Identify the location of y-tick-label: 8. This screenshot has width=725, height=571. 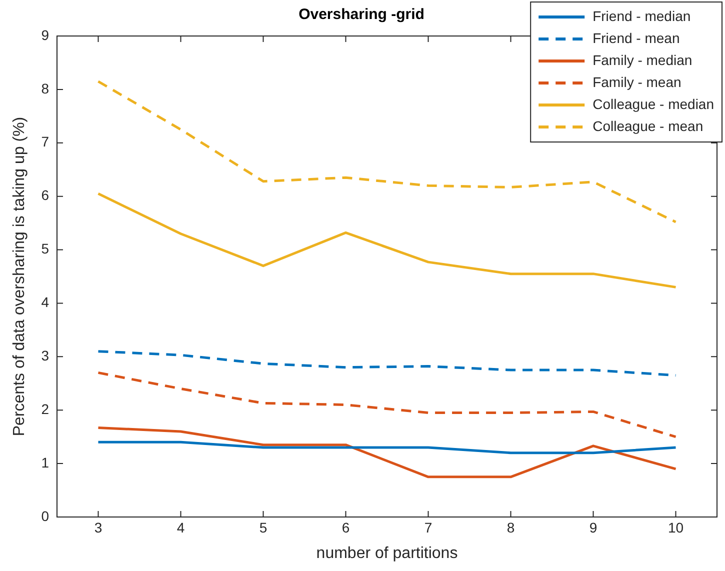
(45, 88).